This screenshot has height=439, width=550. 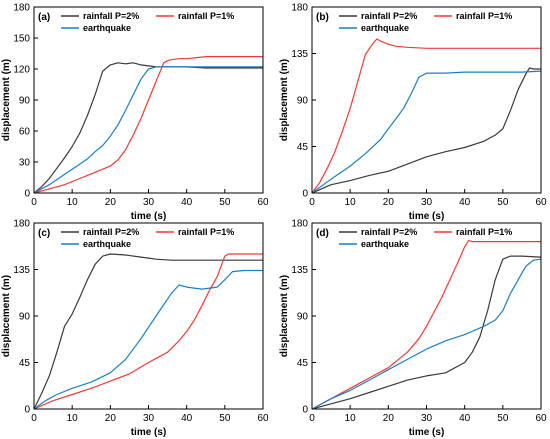 I want to click on y-tick-label: 120, so click(x=21, y=70).